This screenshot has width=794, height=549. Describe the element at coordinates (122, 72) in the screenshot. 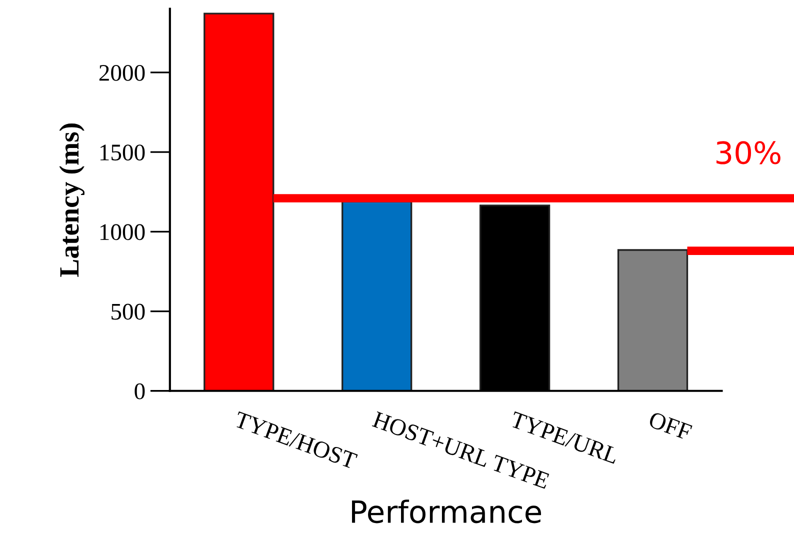

I see `y-tick-label: 2000` at that location.